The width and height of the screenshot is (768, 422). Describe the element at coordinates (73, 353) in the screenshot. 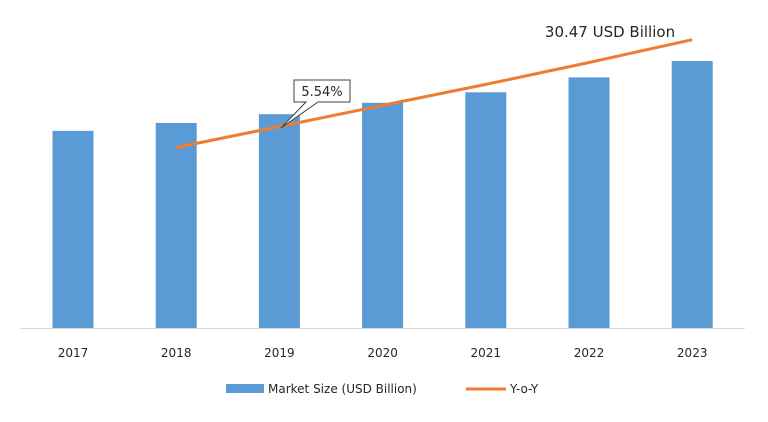

I see `x-tick-label: 2017` at that location.